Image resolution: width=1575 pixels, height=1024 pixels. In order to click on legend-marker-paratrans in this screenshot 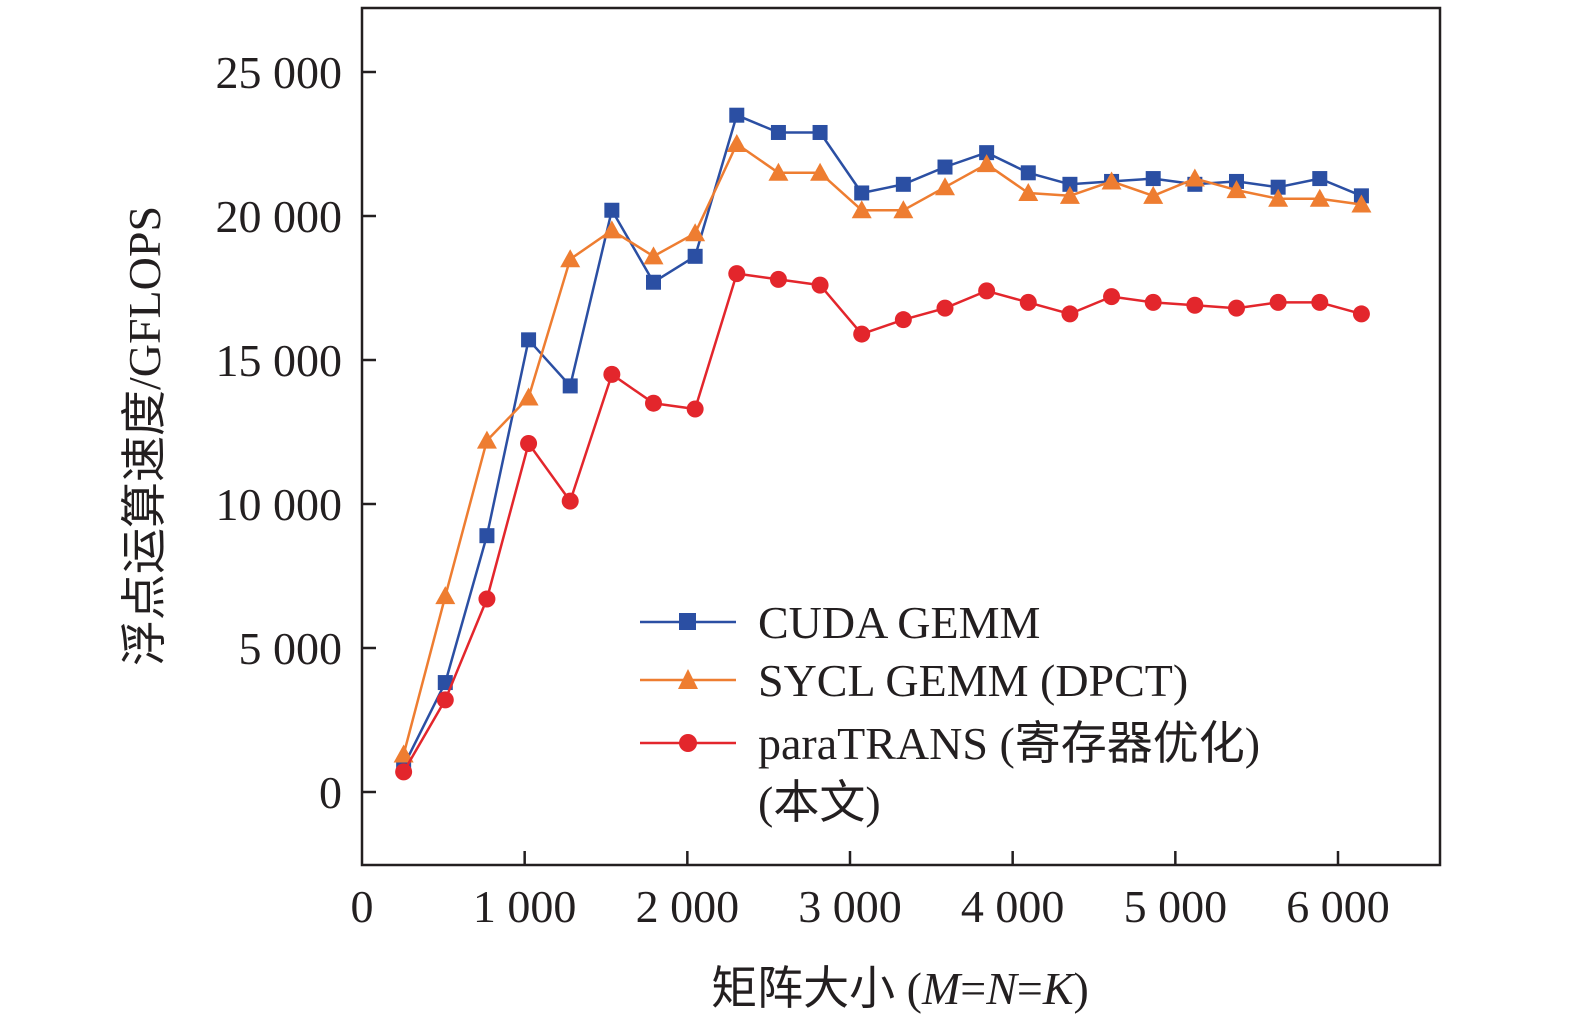, I will do `click(688, 743)`.